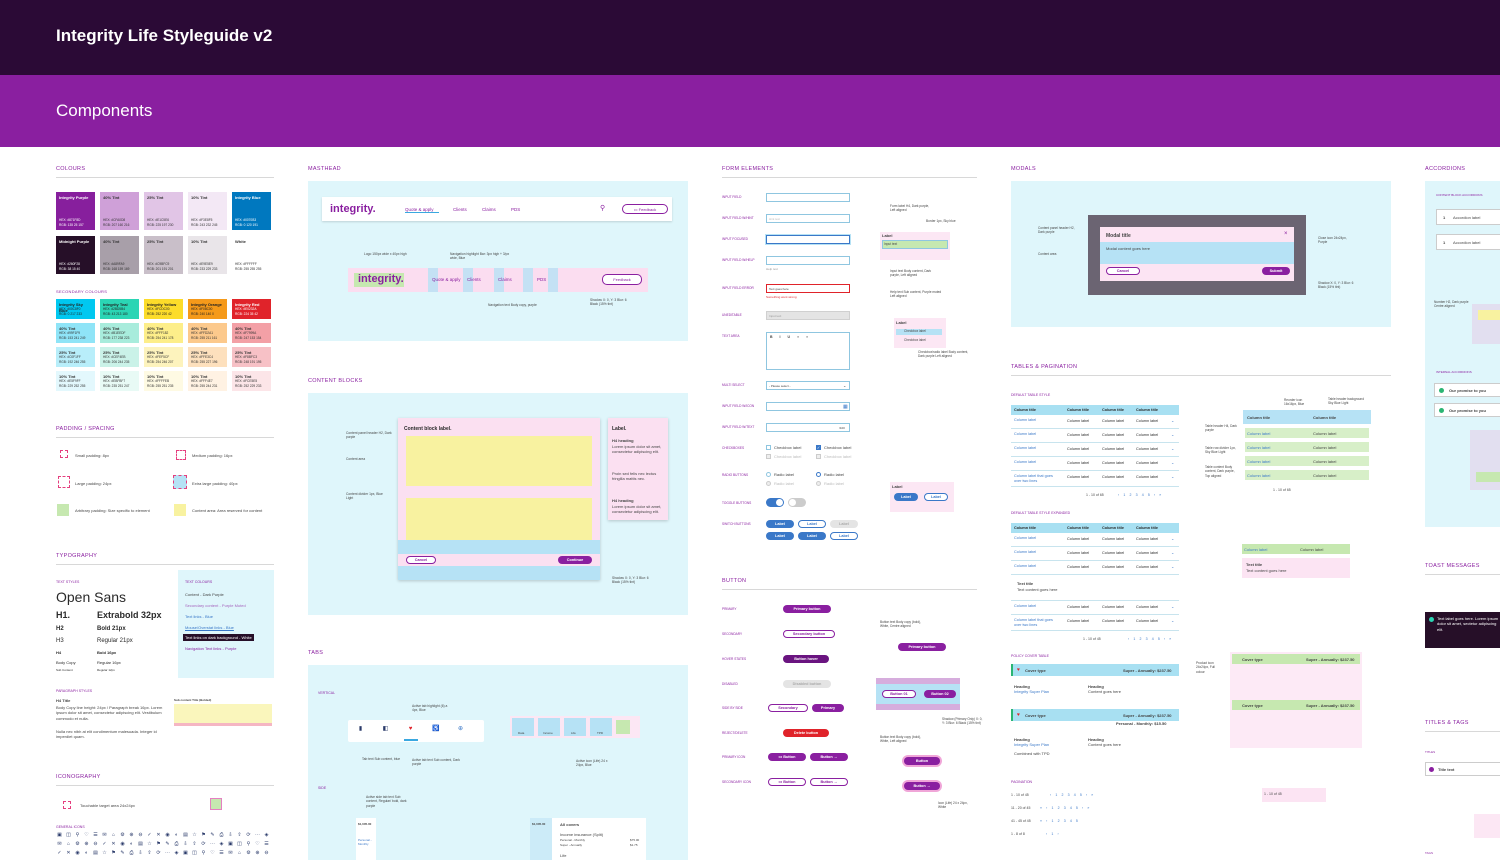 This screenshot has width=1500, height=860. I want to click on colour-white-link: Text links on dark background - White, so click(218, 638).